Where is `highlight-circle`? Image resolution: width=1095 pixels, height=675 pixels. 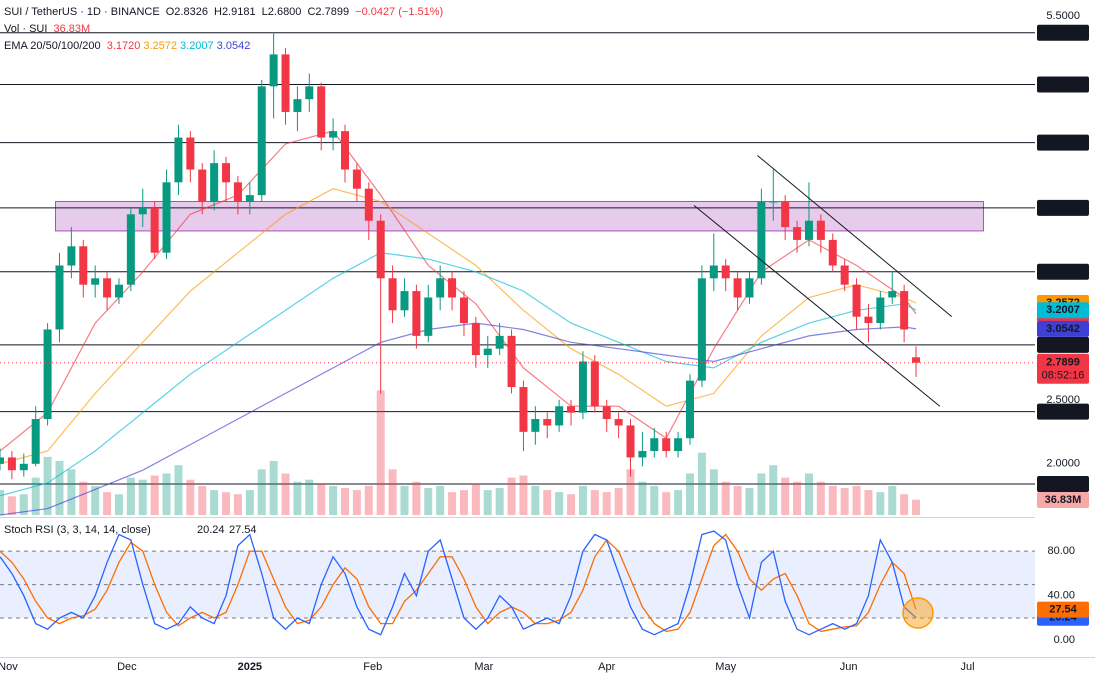
highlight-circle is located at coordinates (918, 613).